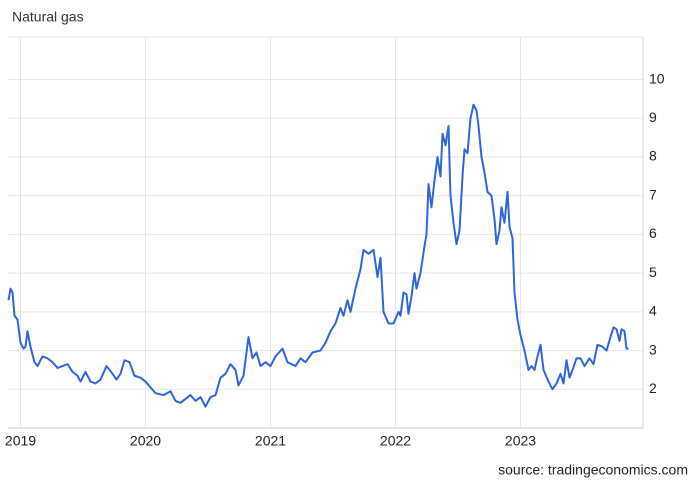  What do you see at coordinates (593, 470) in the screenshot?
I see `source-note: source: tradingeconomics.com` at bounding box center [593, 470].